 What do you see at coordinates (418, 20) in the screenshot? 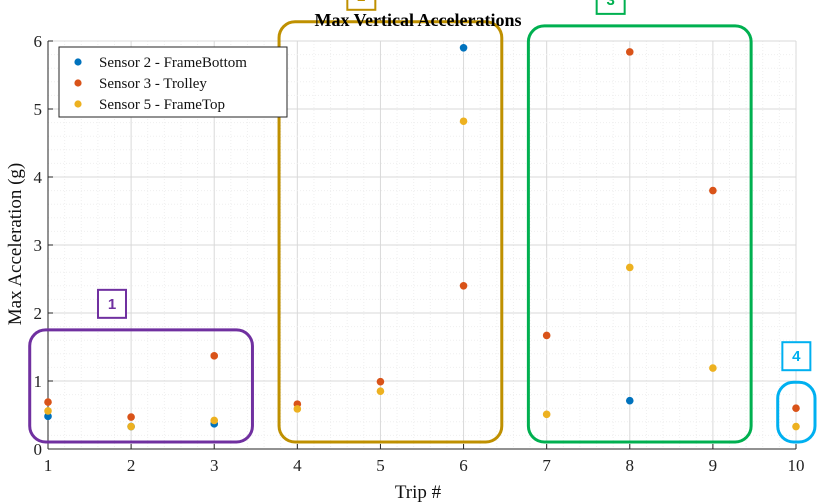
I see `chart-title: Max Vertical Accelerations` at bounding box center [418, 20].